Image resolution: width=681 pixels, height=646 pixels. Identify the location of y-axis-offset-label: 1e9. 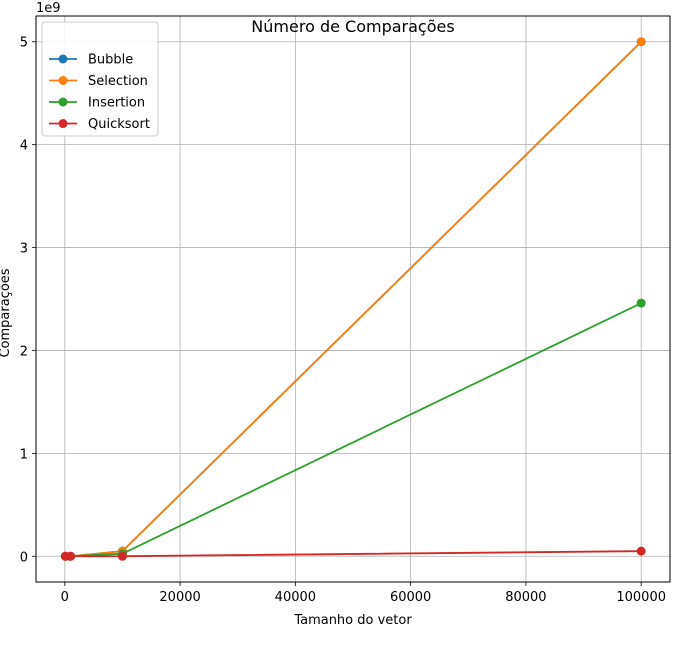
(48, 8).